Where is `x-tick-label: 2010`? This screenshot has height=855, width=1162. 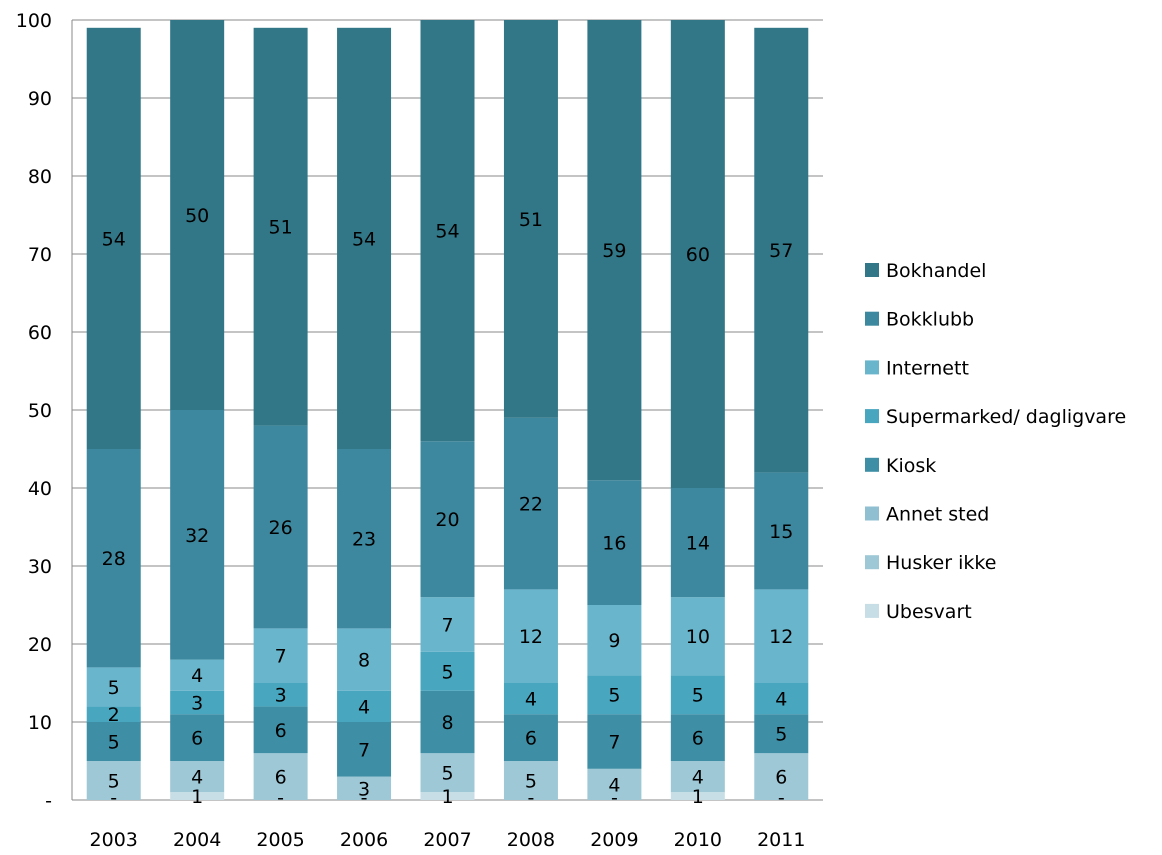 x-tick-label: 2010 is located at coordinates (698, 840).